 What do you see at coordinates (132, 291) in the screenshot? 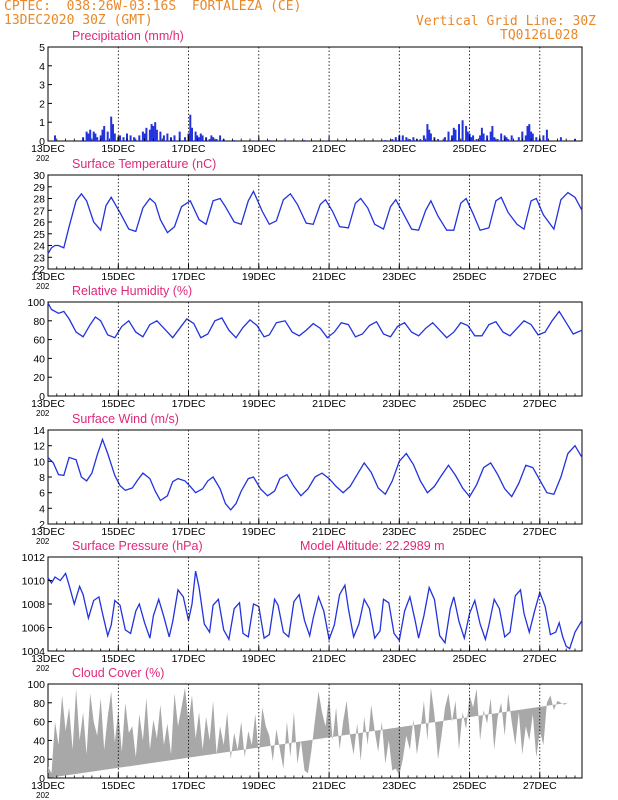
I see `humidity-title: Relative Humidity (%)` at bounding box center [132, 291].